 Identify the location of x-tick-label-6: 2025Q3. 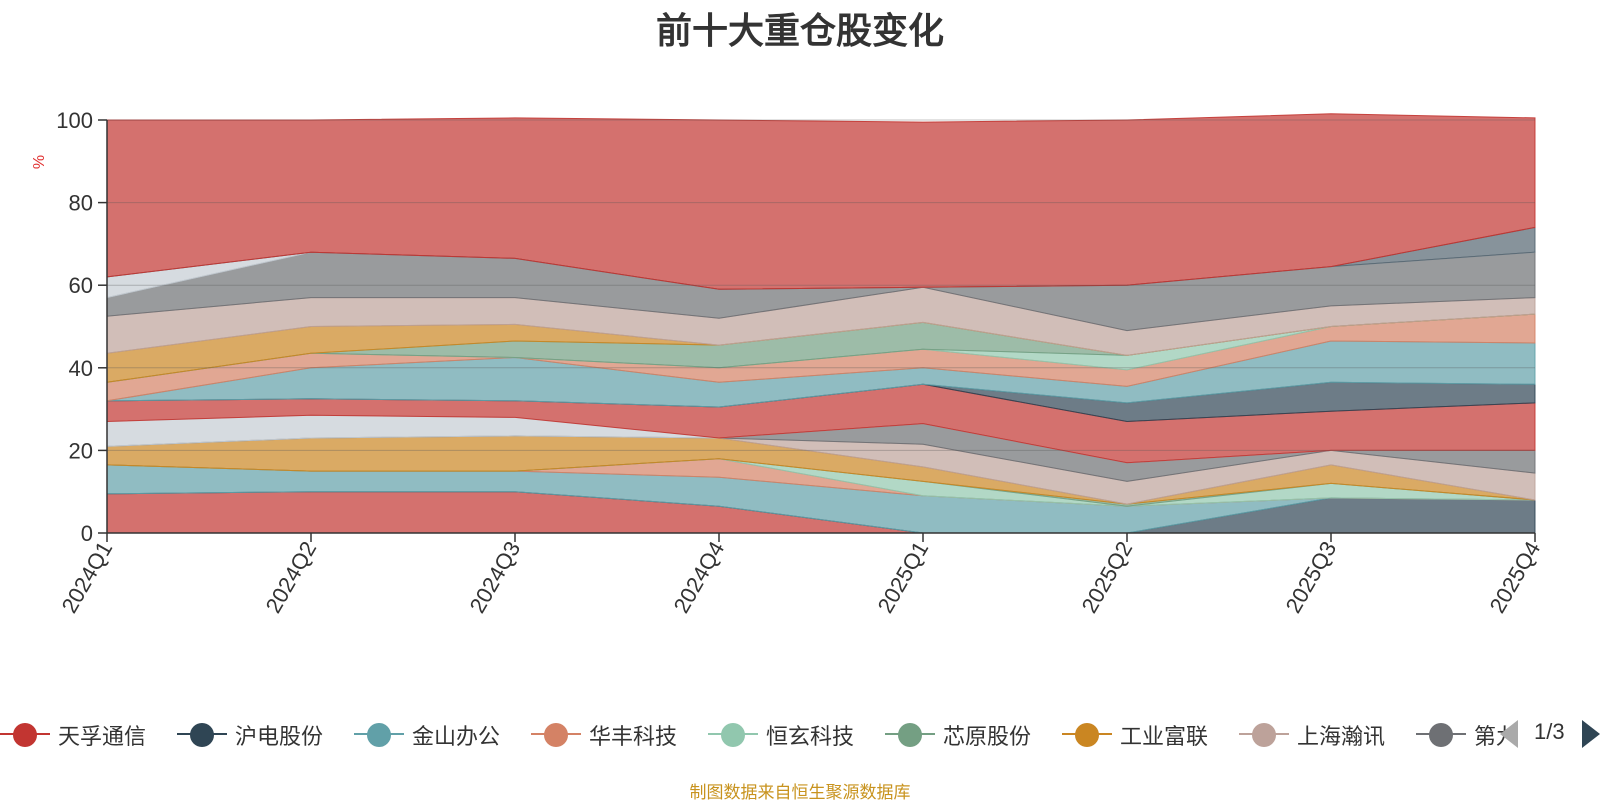
(1311, 577).